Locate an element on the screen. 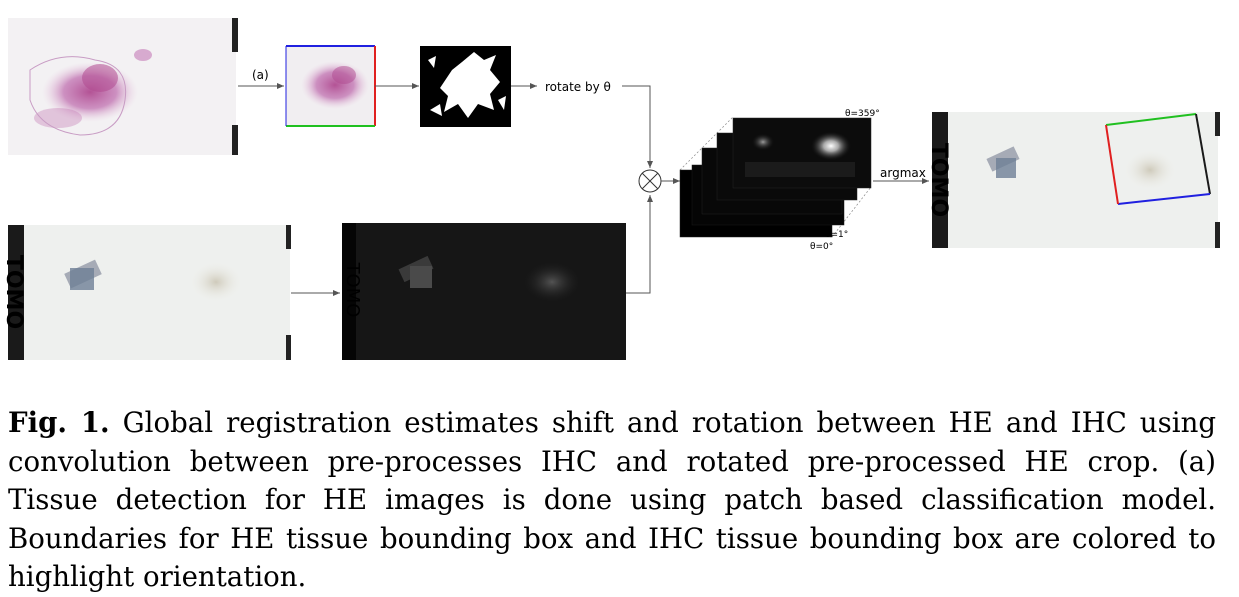 The image size is (1239, 597). heatmap-stack: θ=359° θ=1° θ=0° is located at coordinates (779, 180).